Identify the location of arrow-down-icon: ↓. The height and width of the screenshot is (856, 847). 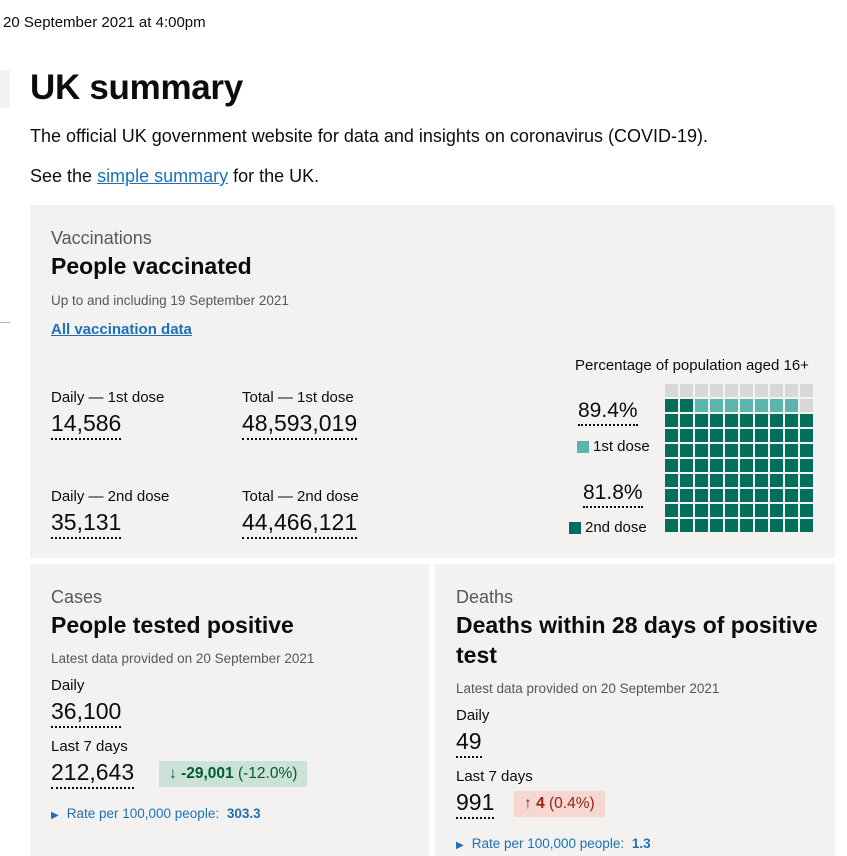
(173, 773).